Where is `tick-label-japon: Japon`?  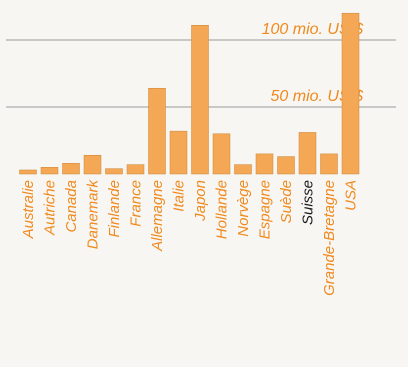 tick-label-japon: Japon is located at coordinates (200, 201).